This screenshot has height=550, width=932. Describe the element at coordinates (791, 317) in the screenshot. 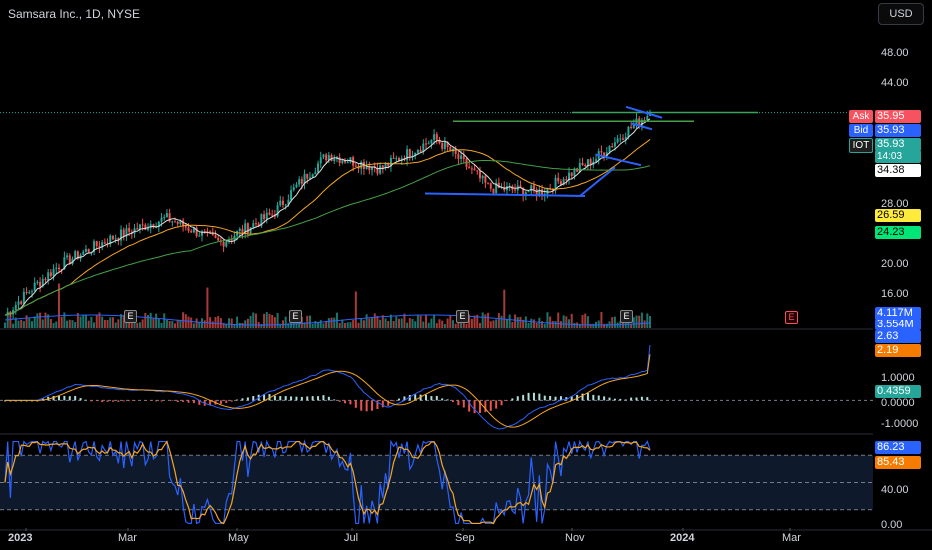

I see `future-earnings-badge: E` at that location.